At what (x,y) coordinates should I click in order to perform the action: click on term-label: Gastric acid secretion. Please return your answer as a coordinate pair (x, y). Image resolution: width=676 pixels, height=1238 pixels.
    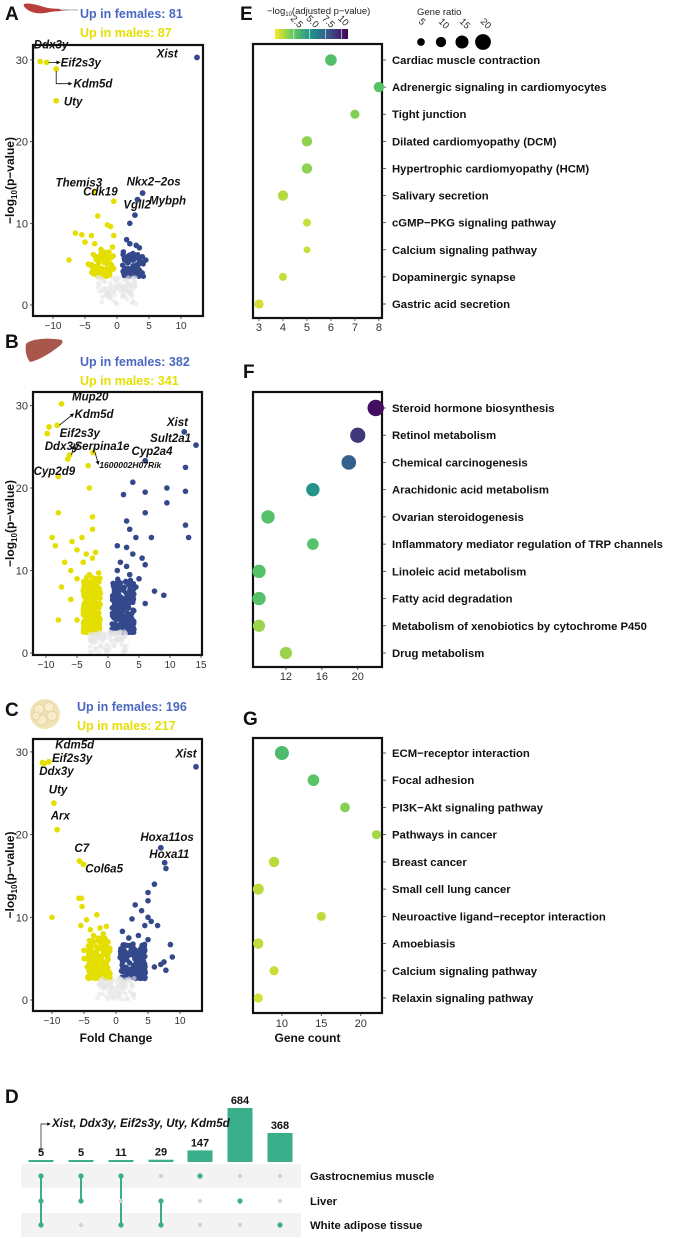
    Looking at the image, I should click on (451, 305).